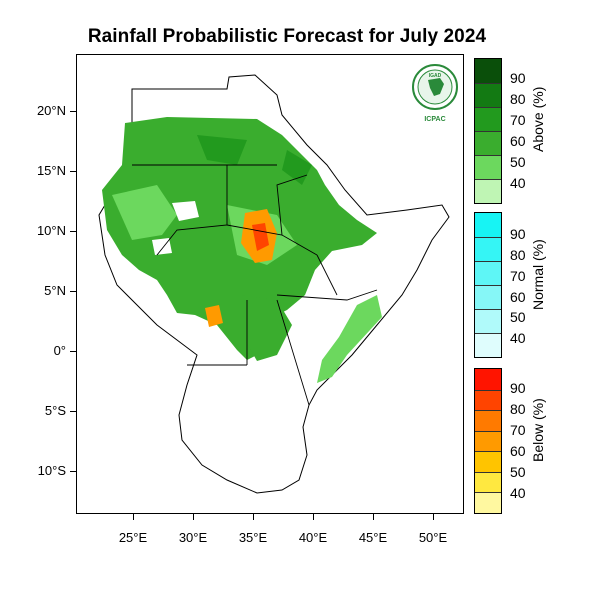 The width and height of the screenshot is (600, 600). I want to click on y-tick-label: 10°S, so click(51, 470).